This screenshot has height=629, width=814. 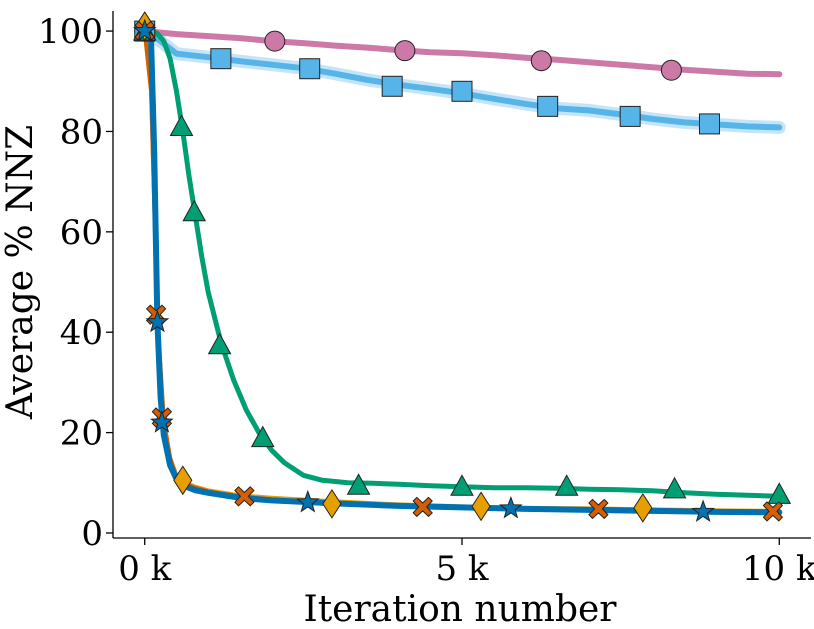 I want to click on y-tick-label: 40, so click(x=81, y=333).